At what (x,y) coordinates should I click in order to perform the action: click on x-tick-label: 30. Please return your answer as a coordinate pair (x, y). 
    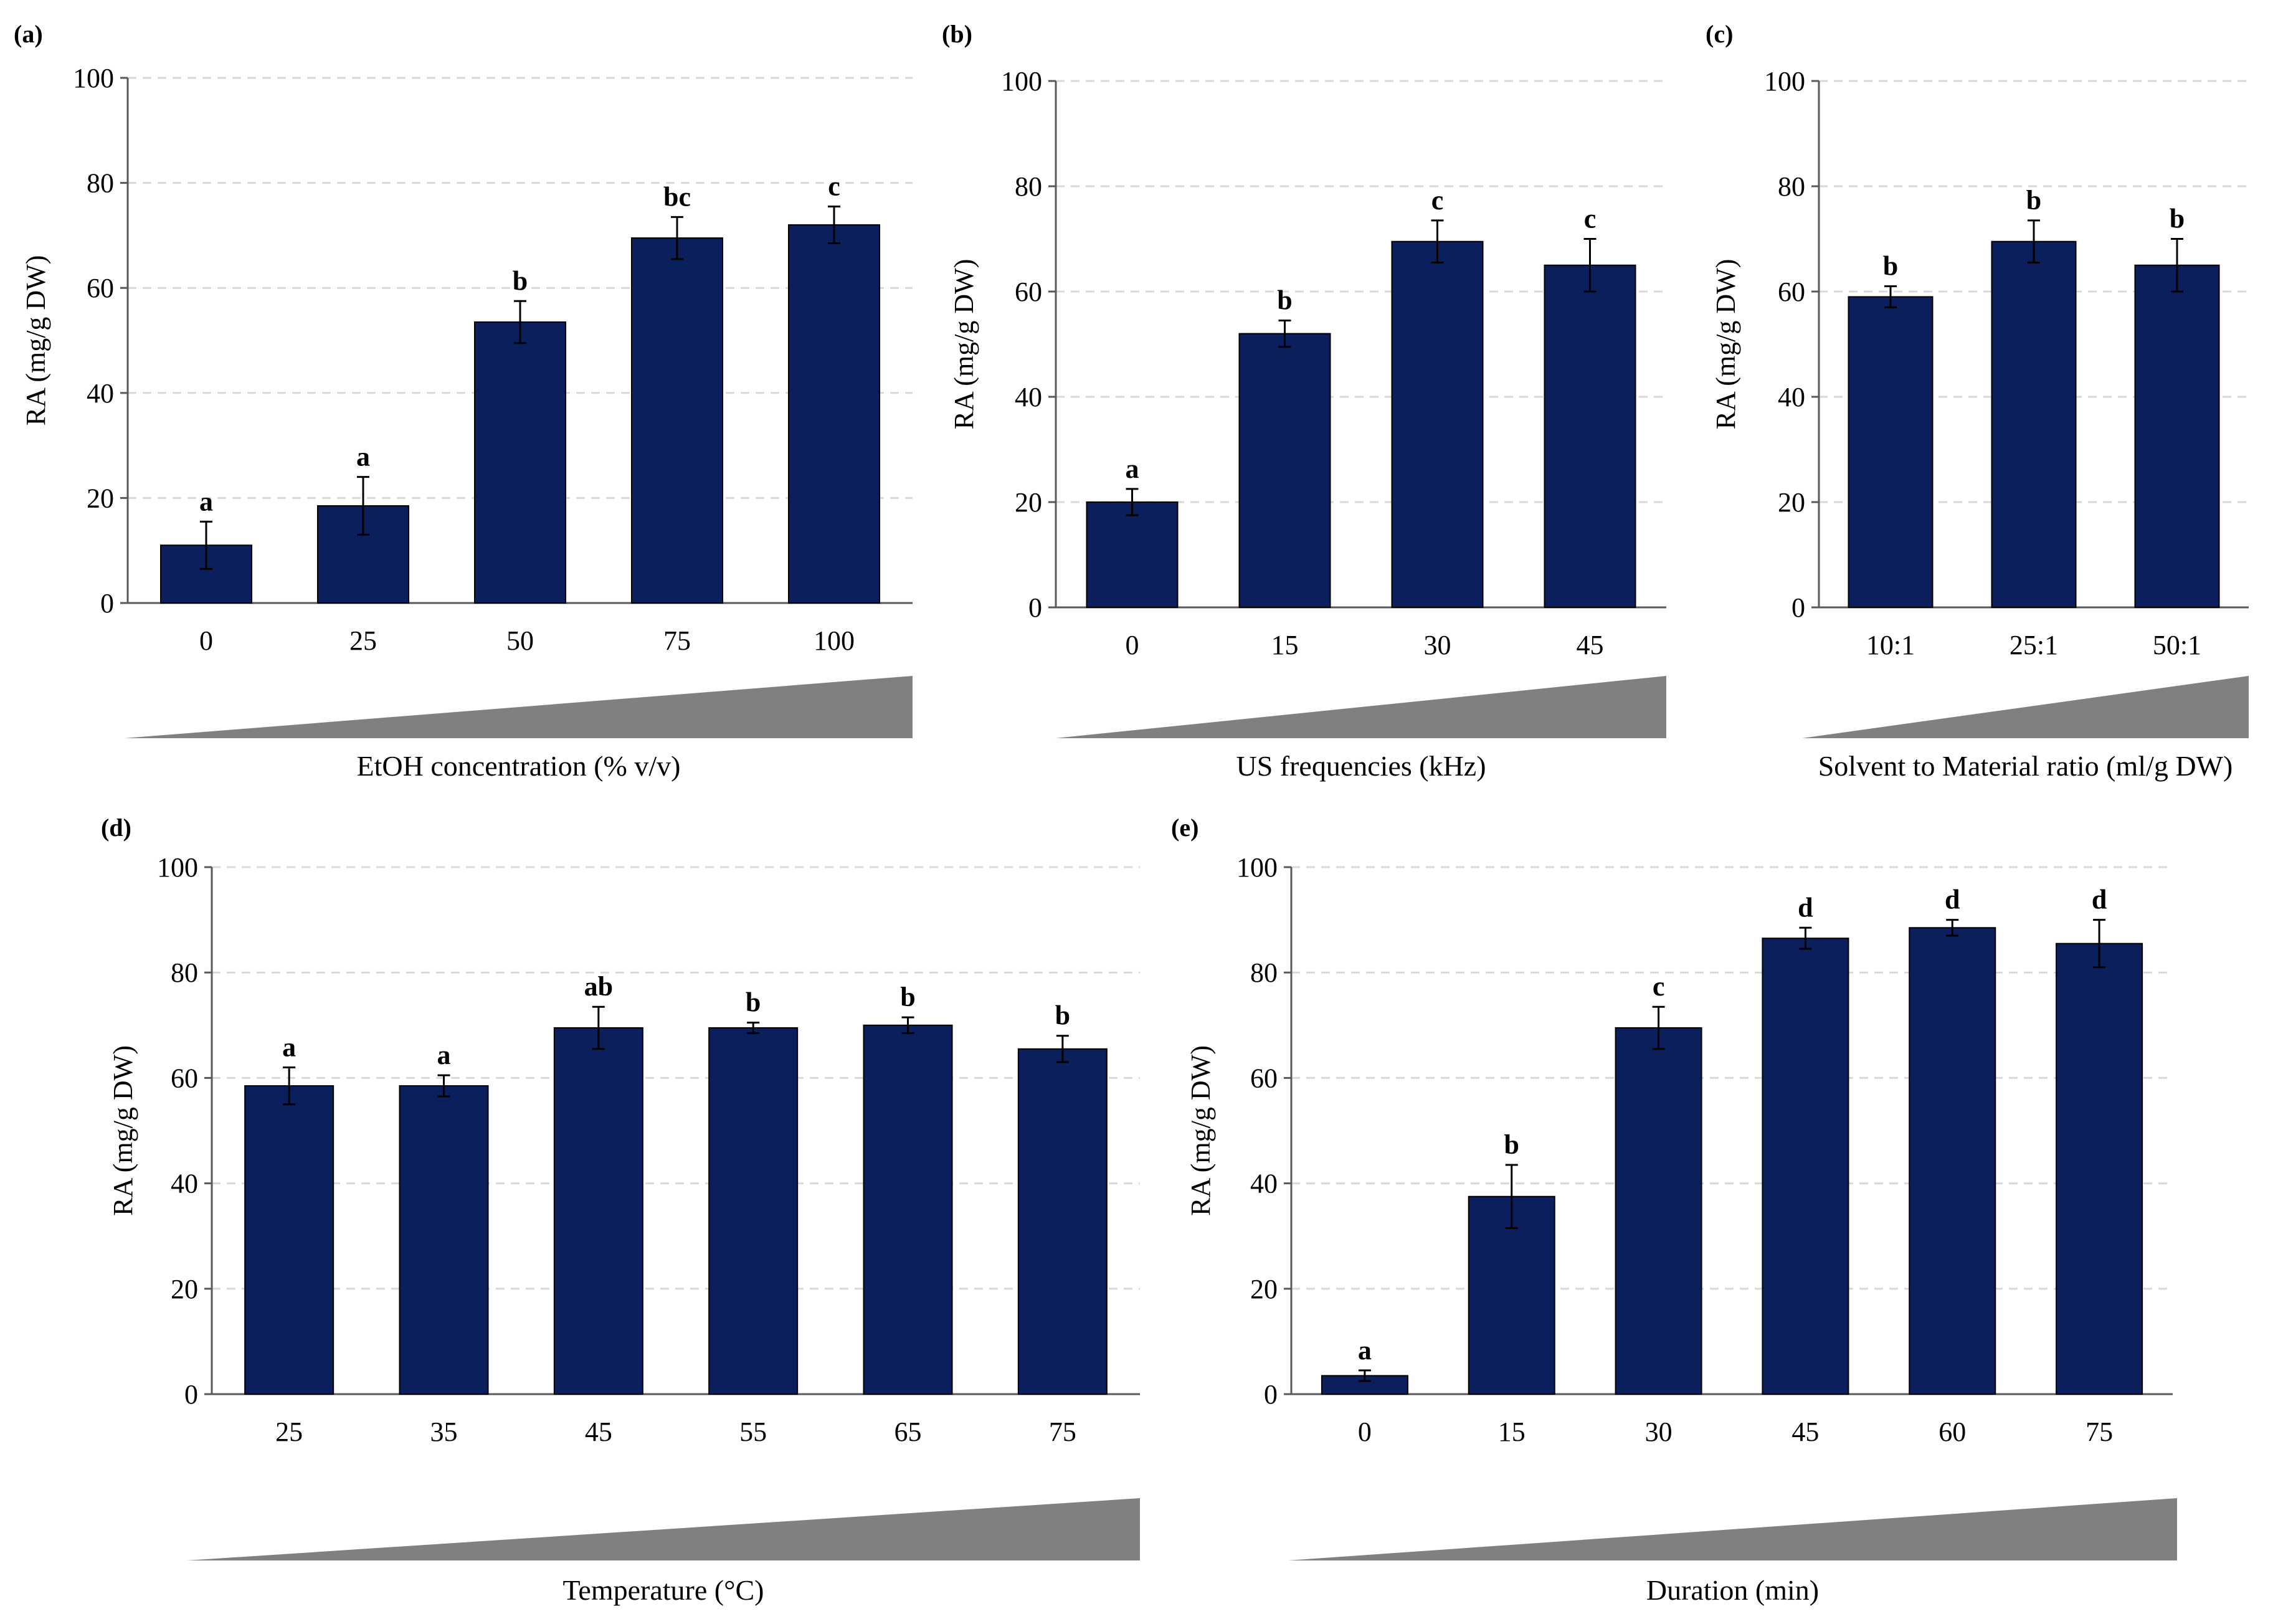
    Looking at the image, I should click on (1437, 645).